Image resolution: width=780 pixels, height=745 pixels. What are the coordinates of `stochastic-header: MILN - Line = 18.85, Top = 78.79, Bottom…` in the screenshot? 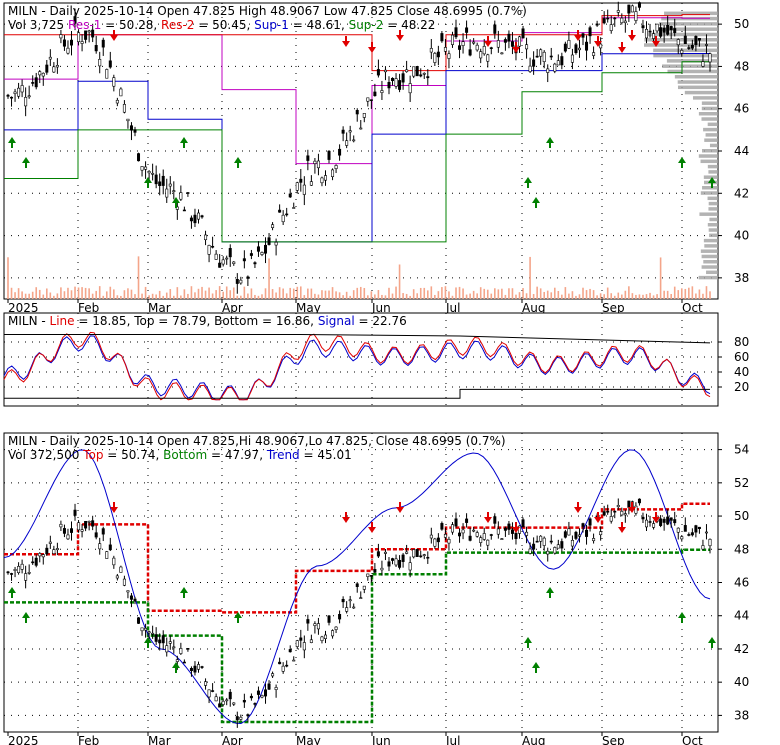 It's located at (207, 321).